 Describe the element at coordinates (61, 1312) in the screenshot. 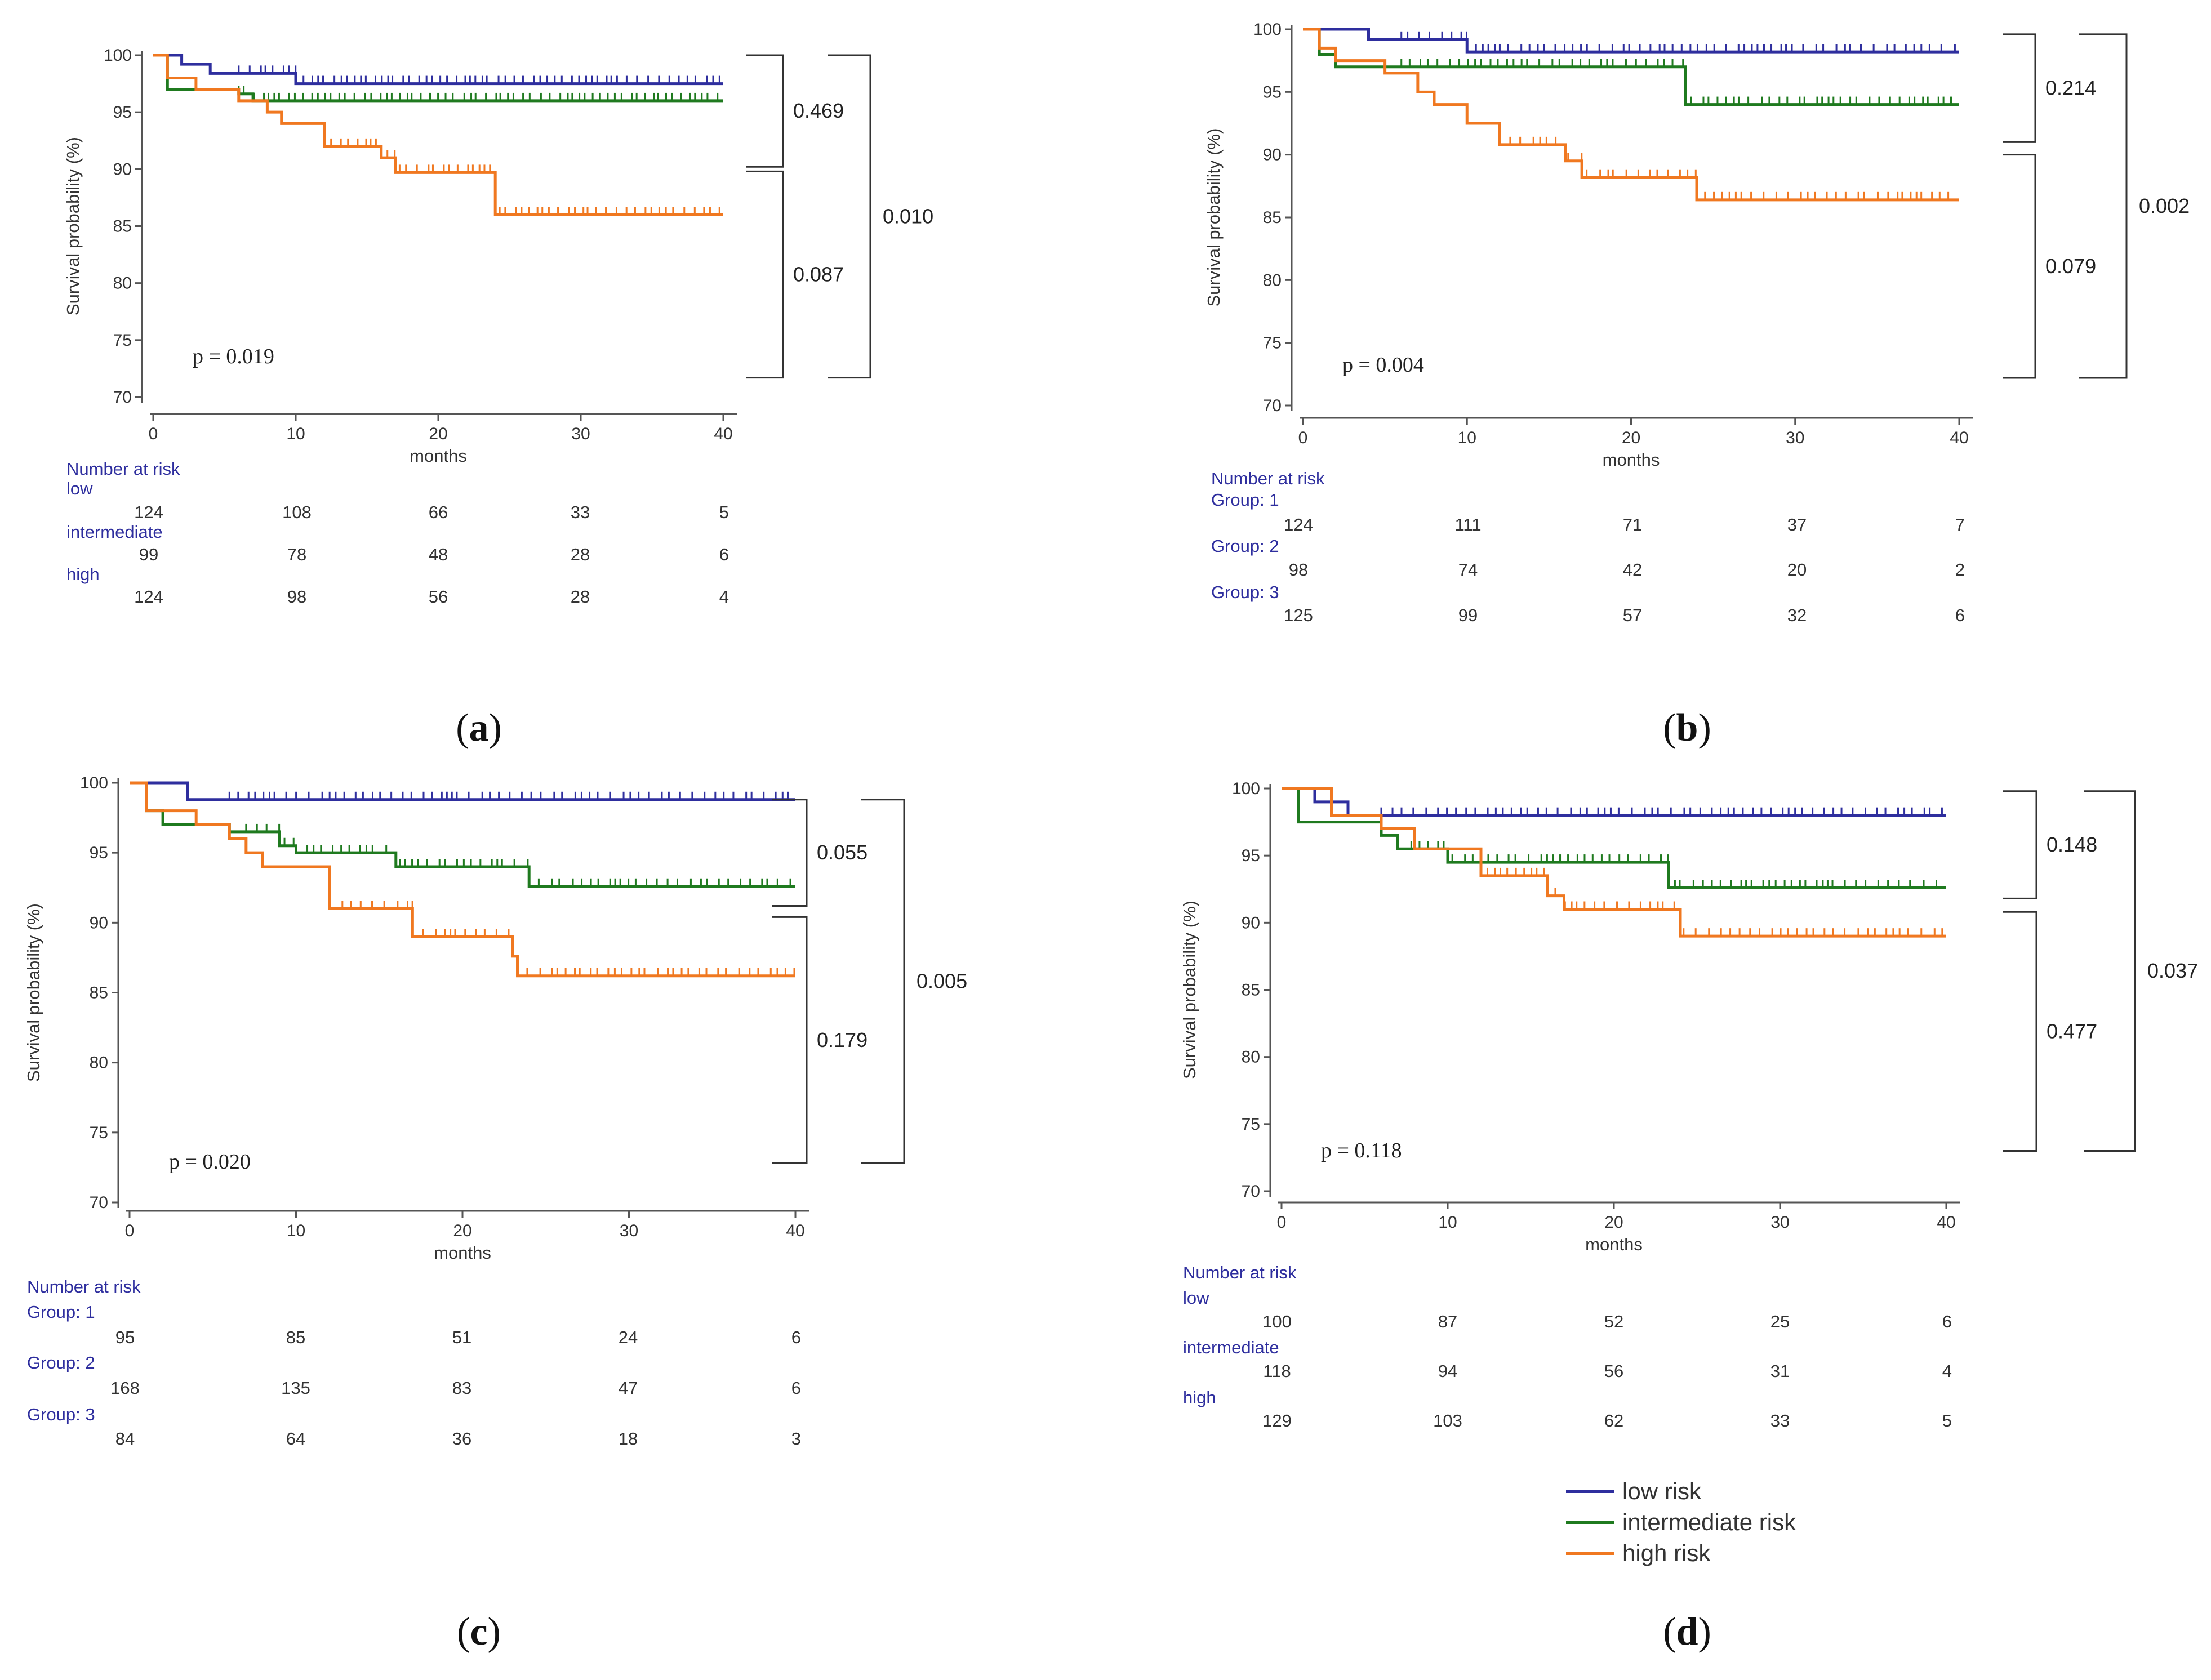

I see `risk-group-label: Group: 1` at that location.